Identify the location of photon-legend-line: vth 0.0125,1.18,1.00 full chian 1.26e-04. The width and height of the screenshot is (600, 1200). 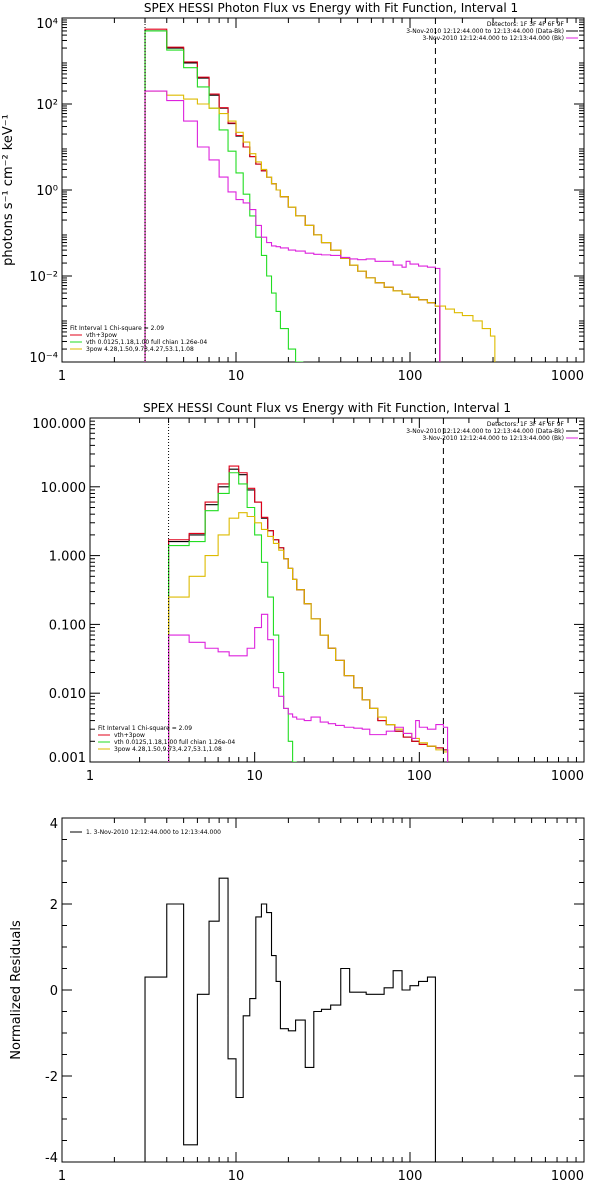
(146, 342).